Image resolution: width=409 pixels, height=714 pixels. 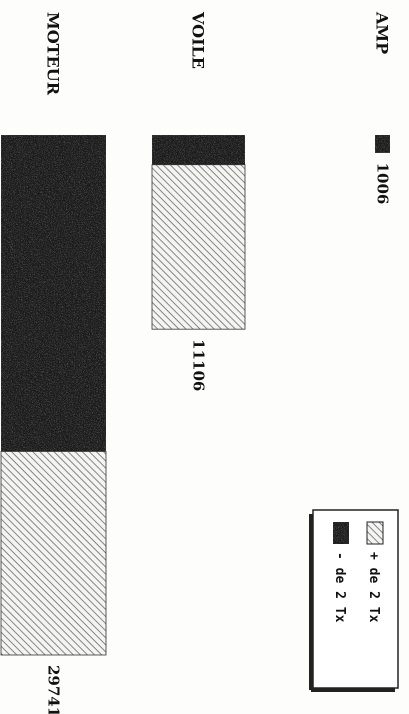 What do you see at coordinates (54, 689) in the screenshot?
I see `total-label-moteur: 29741` at bounding box center [54, 689].